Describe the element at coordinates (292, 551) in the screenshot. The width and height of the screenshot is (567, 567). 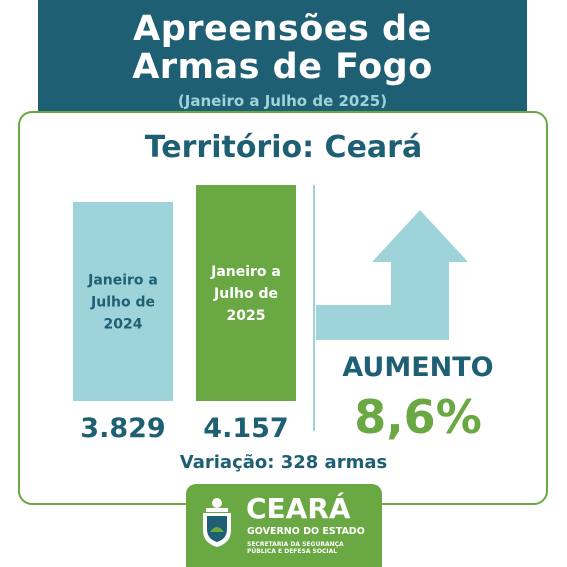
I see `logo-secretariat-line-2: PÚBLICA E DEFESA SOCIAL` at that location.